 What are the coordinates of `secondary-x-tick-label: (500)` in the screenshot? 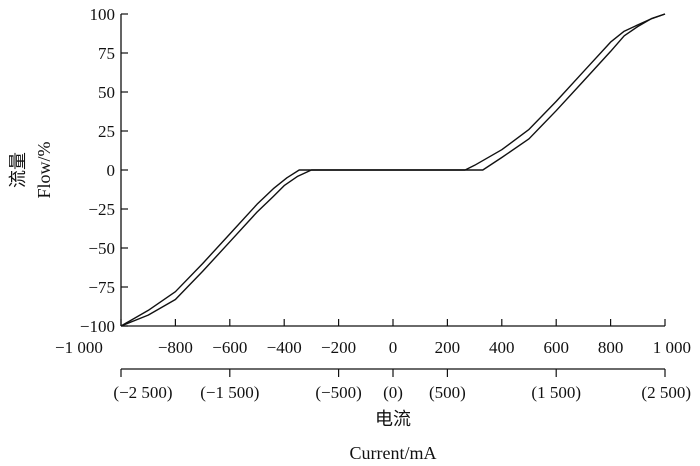 It's located at (447, 392).